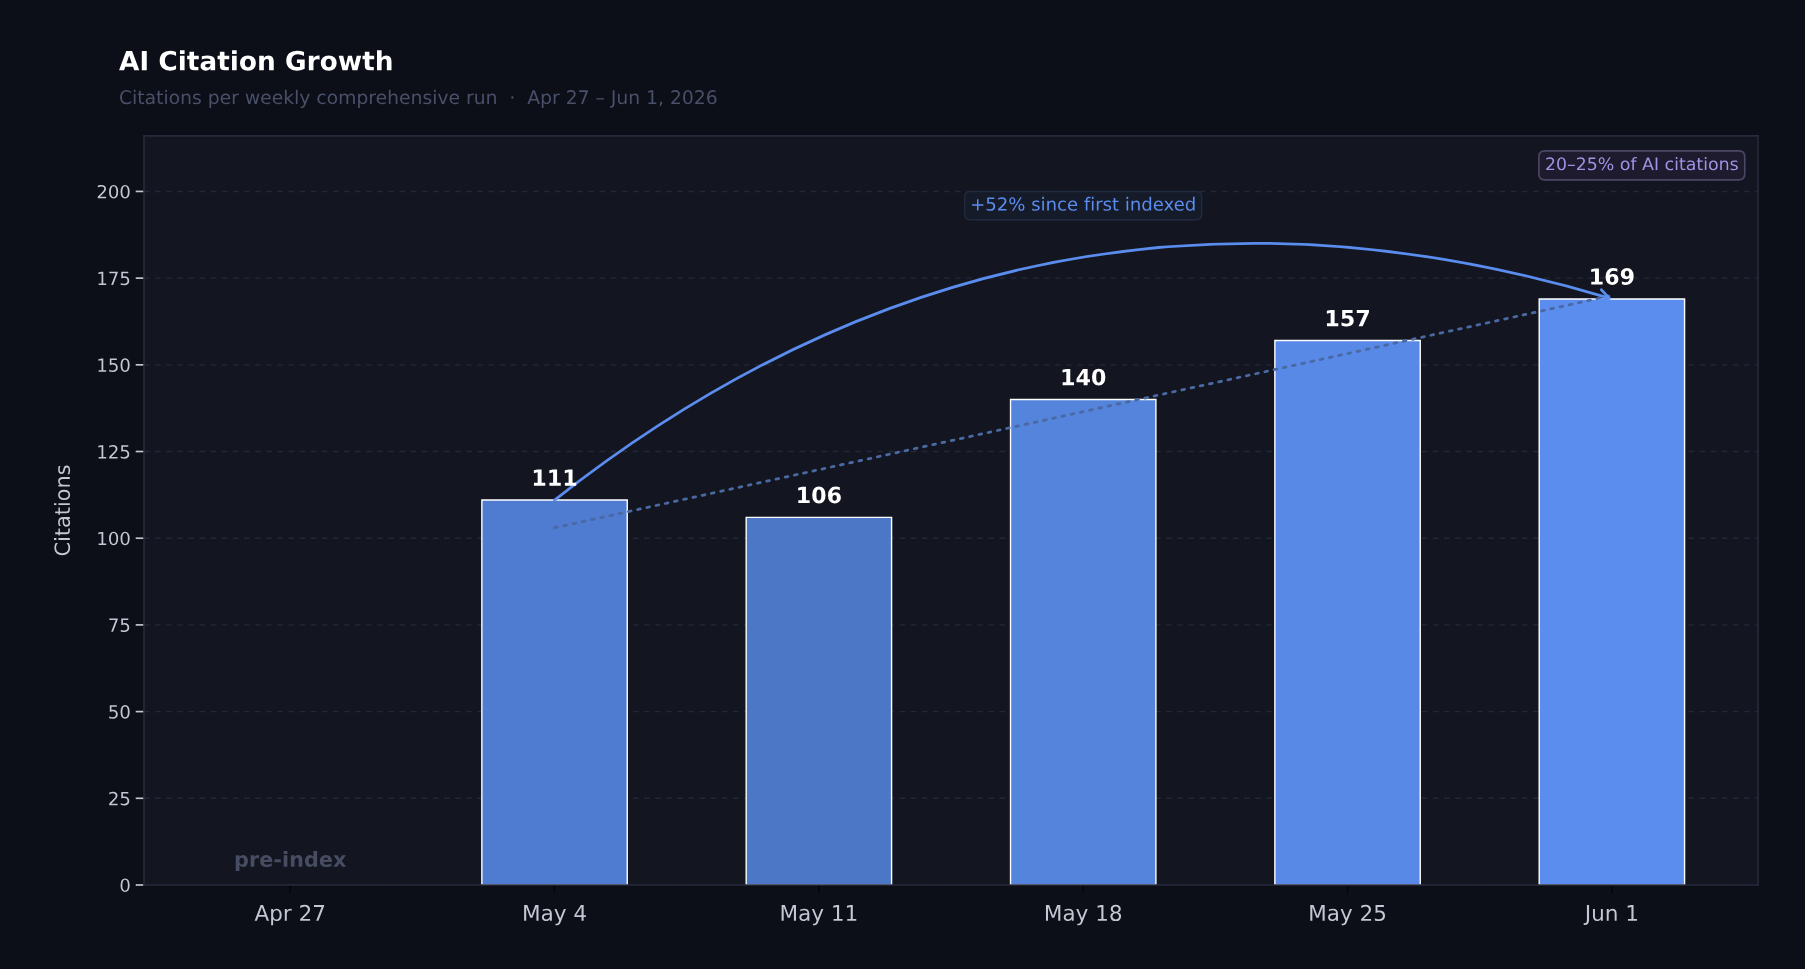  Describe the element at coordinates (555, 915) in the screenshot. I see `x-tick-label: May 4` at that location.